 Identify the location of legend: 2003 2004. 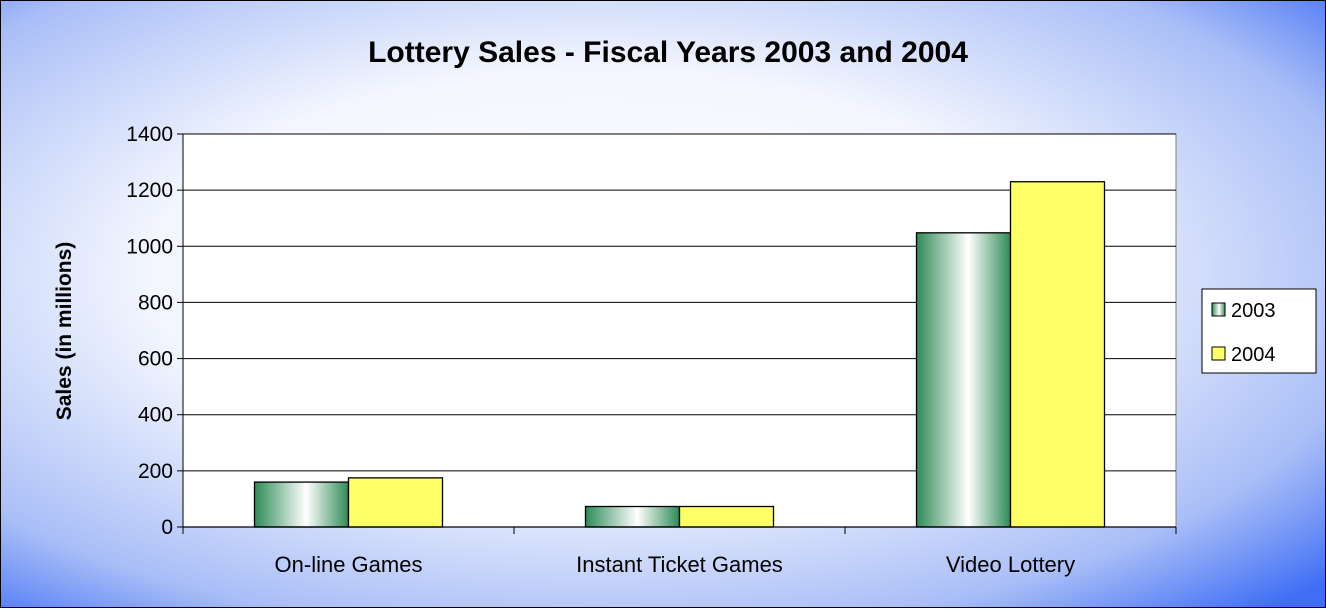
(1259, 331).